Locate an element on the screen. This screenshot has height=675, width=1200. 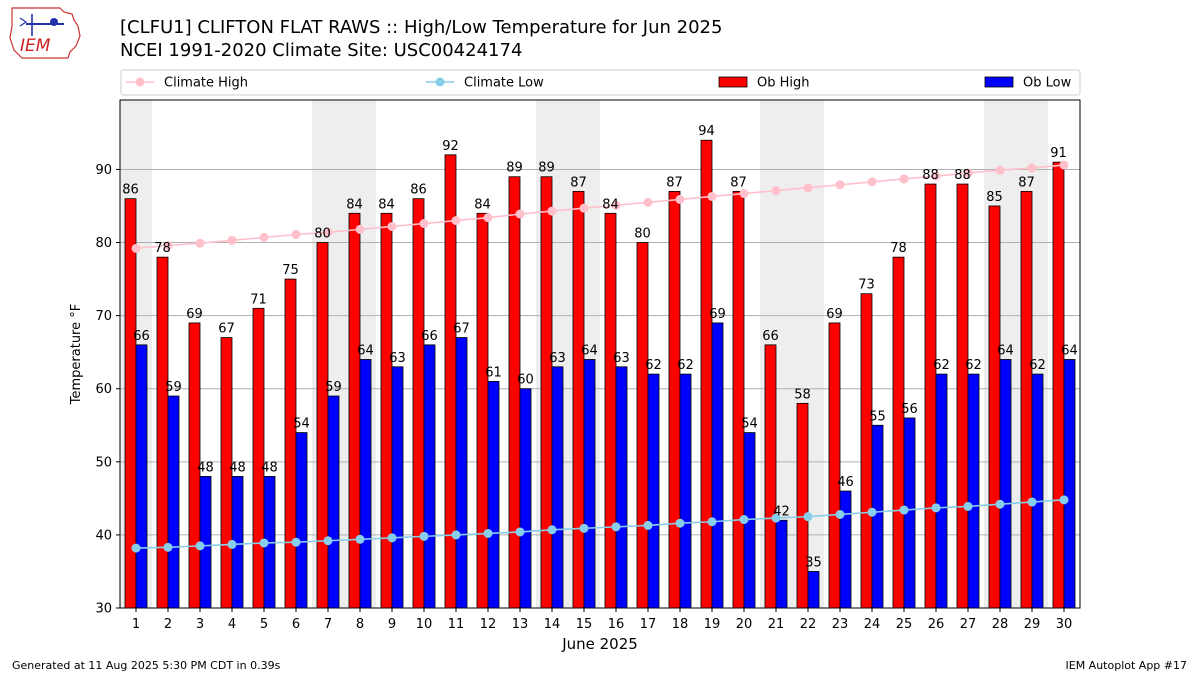
ob-high-label: 75 is located at coordinates (290, 270).